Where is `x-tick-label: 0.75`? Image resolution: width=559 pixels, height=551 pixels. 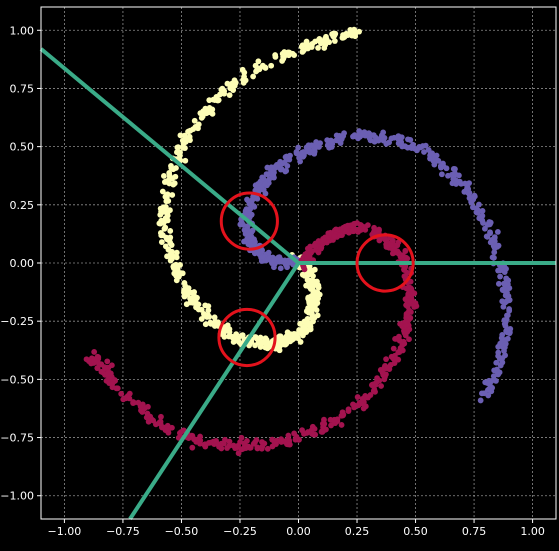
x-tick-label: 0.75 is located at coordinates (474, 531).